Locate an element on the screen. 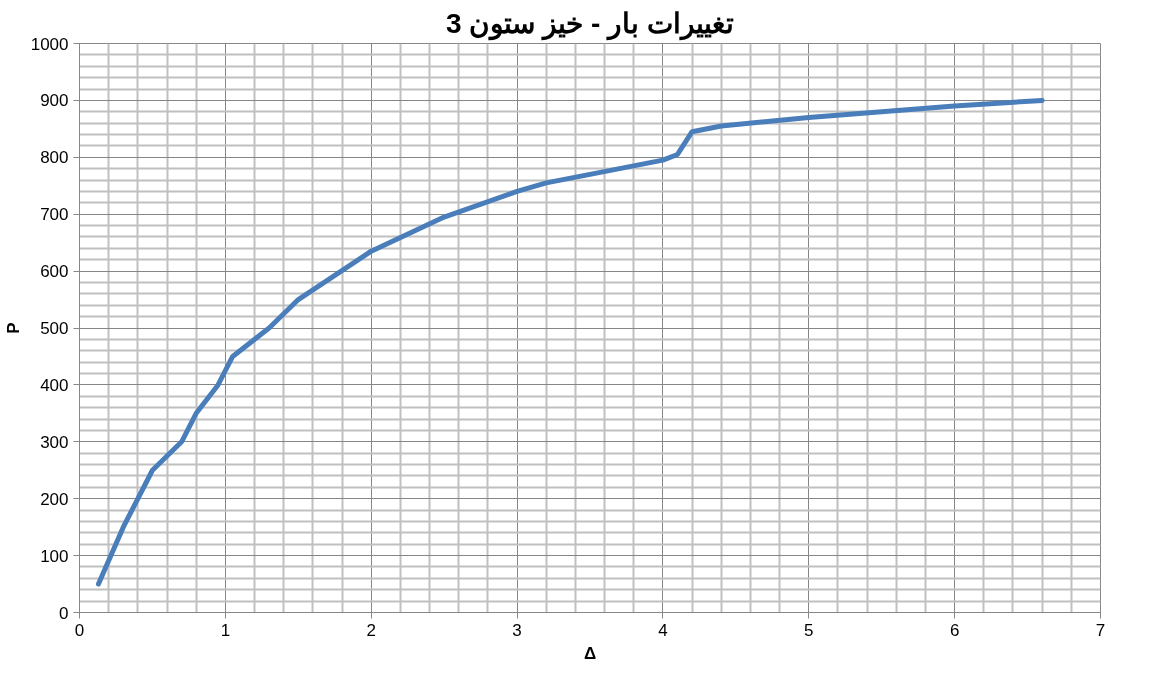  chart-title: تغییرات بار - خیز ستون 3 is located at coordinates (590, 24).